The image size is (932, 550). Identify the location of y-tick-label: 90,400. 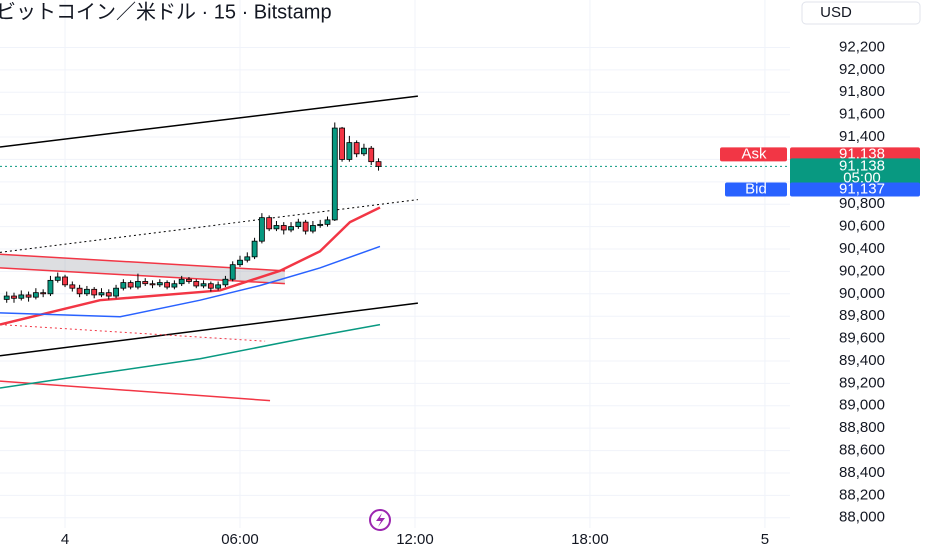
(862, 248).